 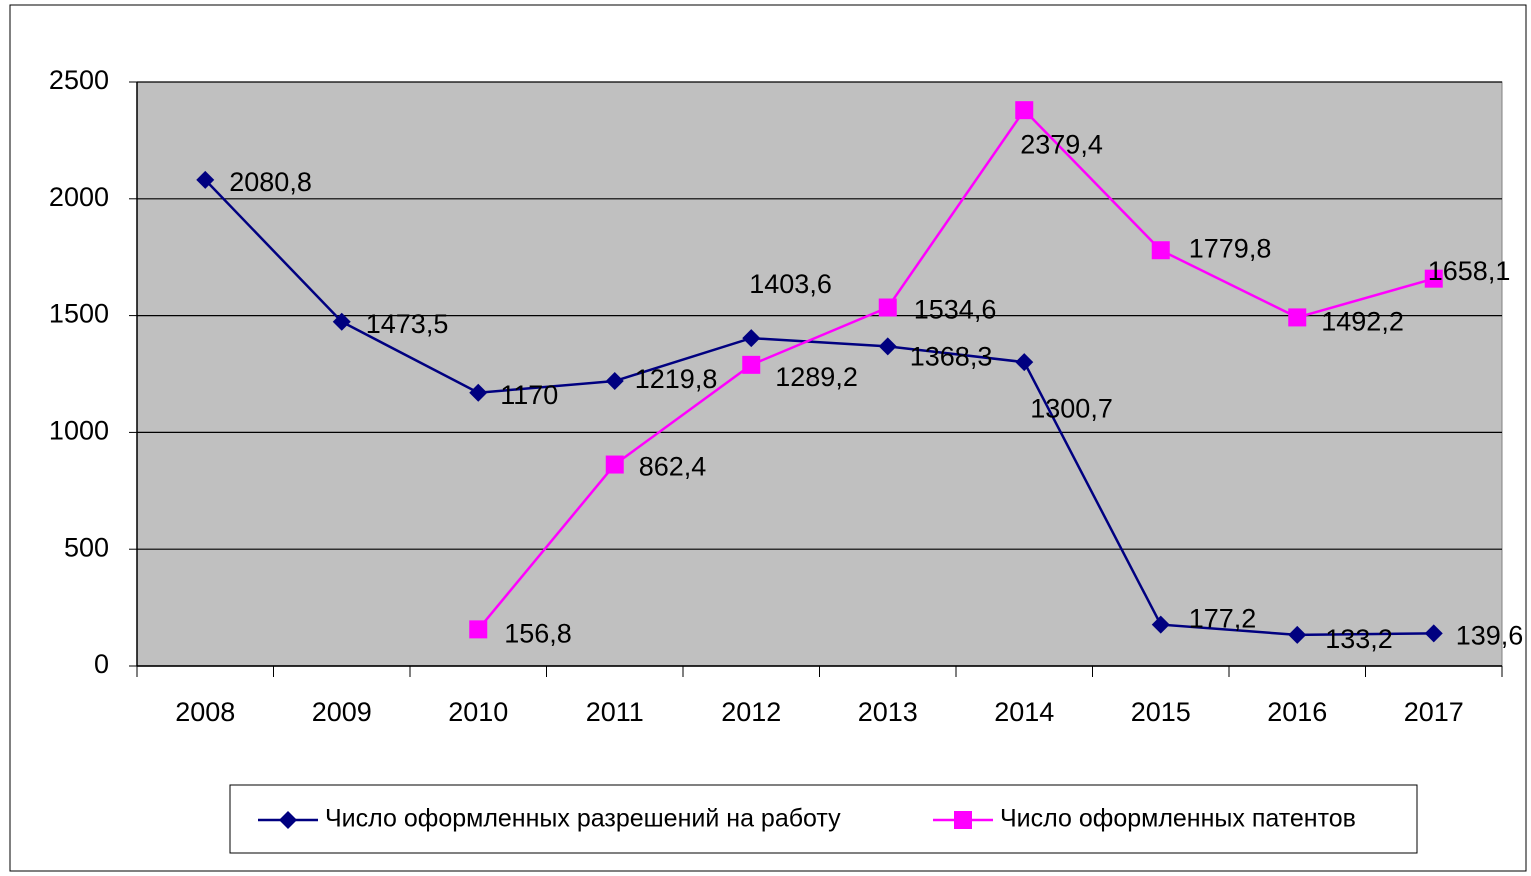 What do you see at coordinates (270, 182) in the screenshot?
I see `data-label: 2080,8` at bounding box center [270, 182].